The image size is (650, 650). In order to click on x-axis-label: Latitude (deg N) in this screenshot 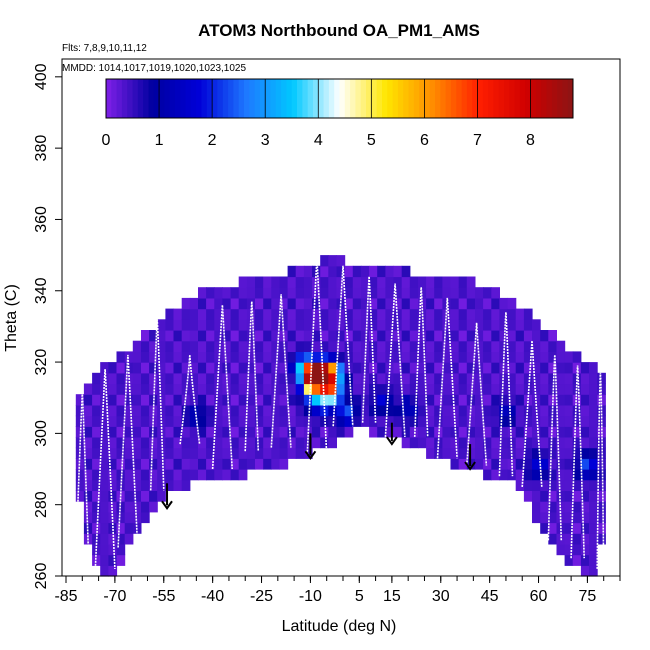, I will do `click(339, 626)`.